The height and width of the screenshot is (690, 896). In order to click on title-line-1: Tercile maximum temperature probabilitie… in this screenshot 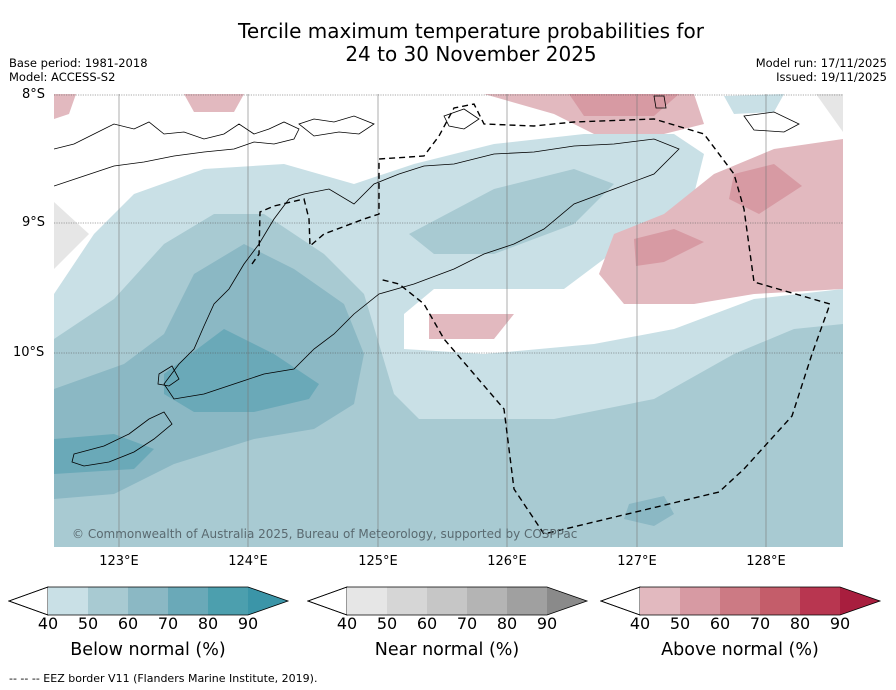, I will do `click(471, 31)`.